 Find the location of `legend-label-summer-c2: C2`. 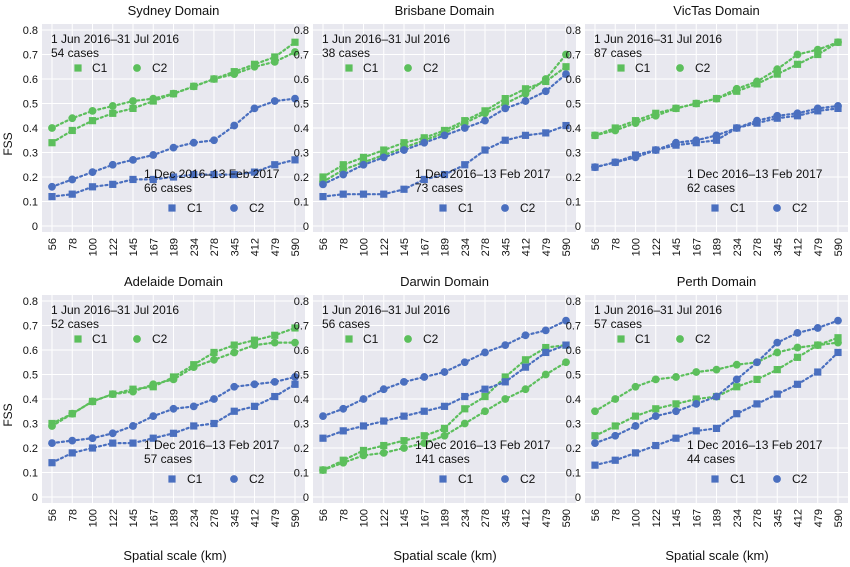

legend-label-summer-c2: C2 is located at coordinates (528, 208).